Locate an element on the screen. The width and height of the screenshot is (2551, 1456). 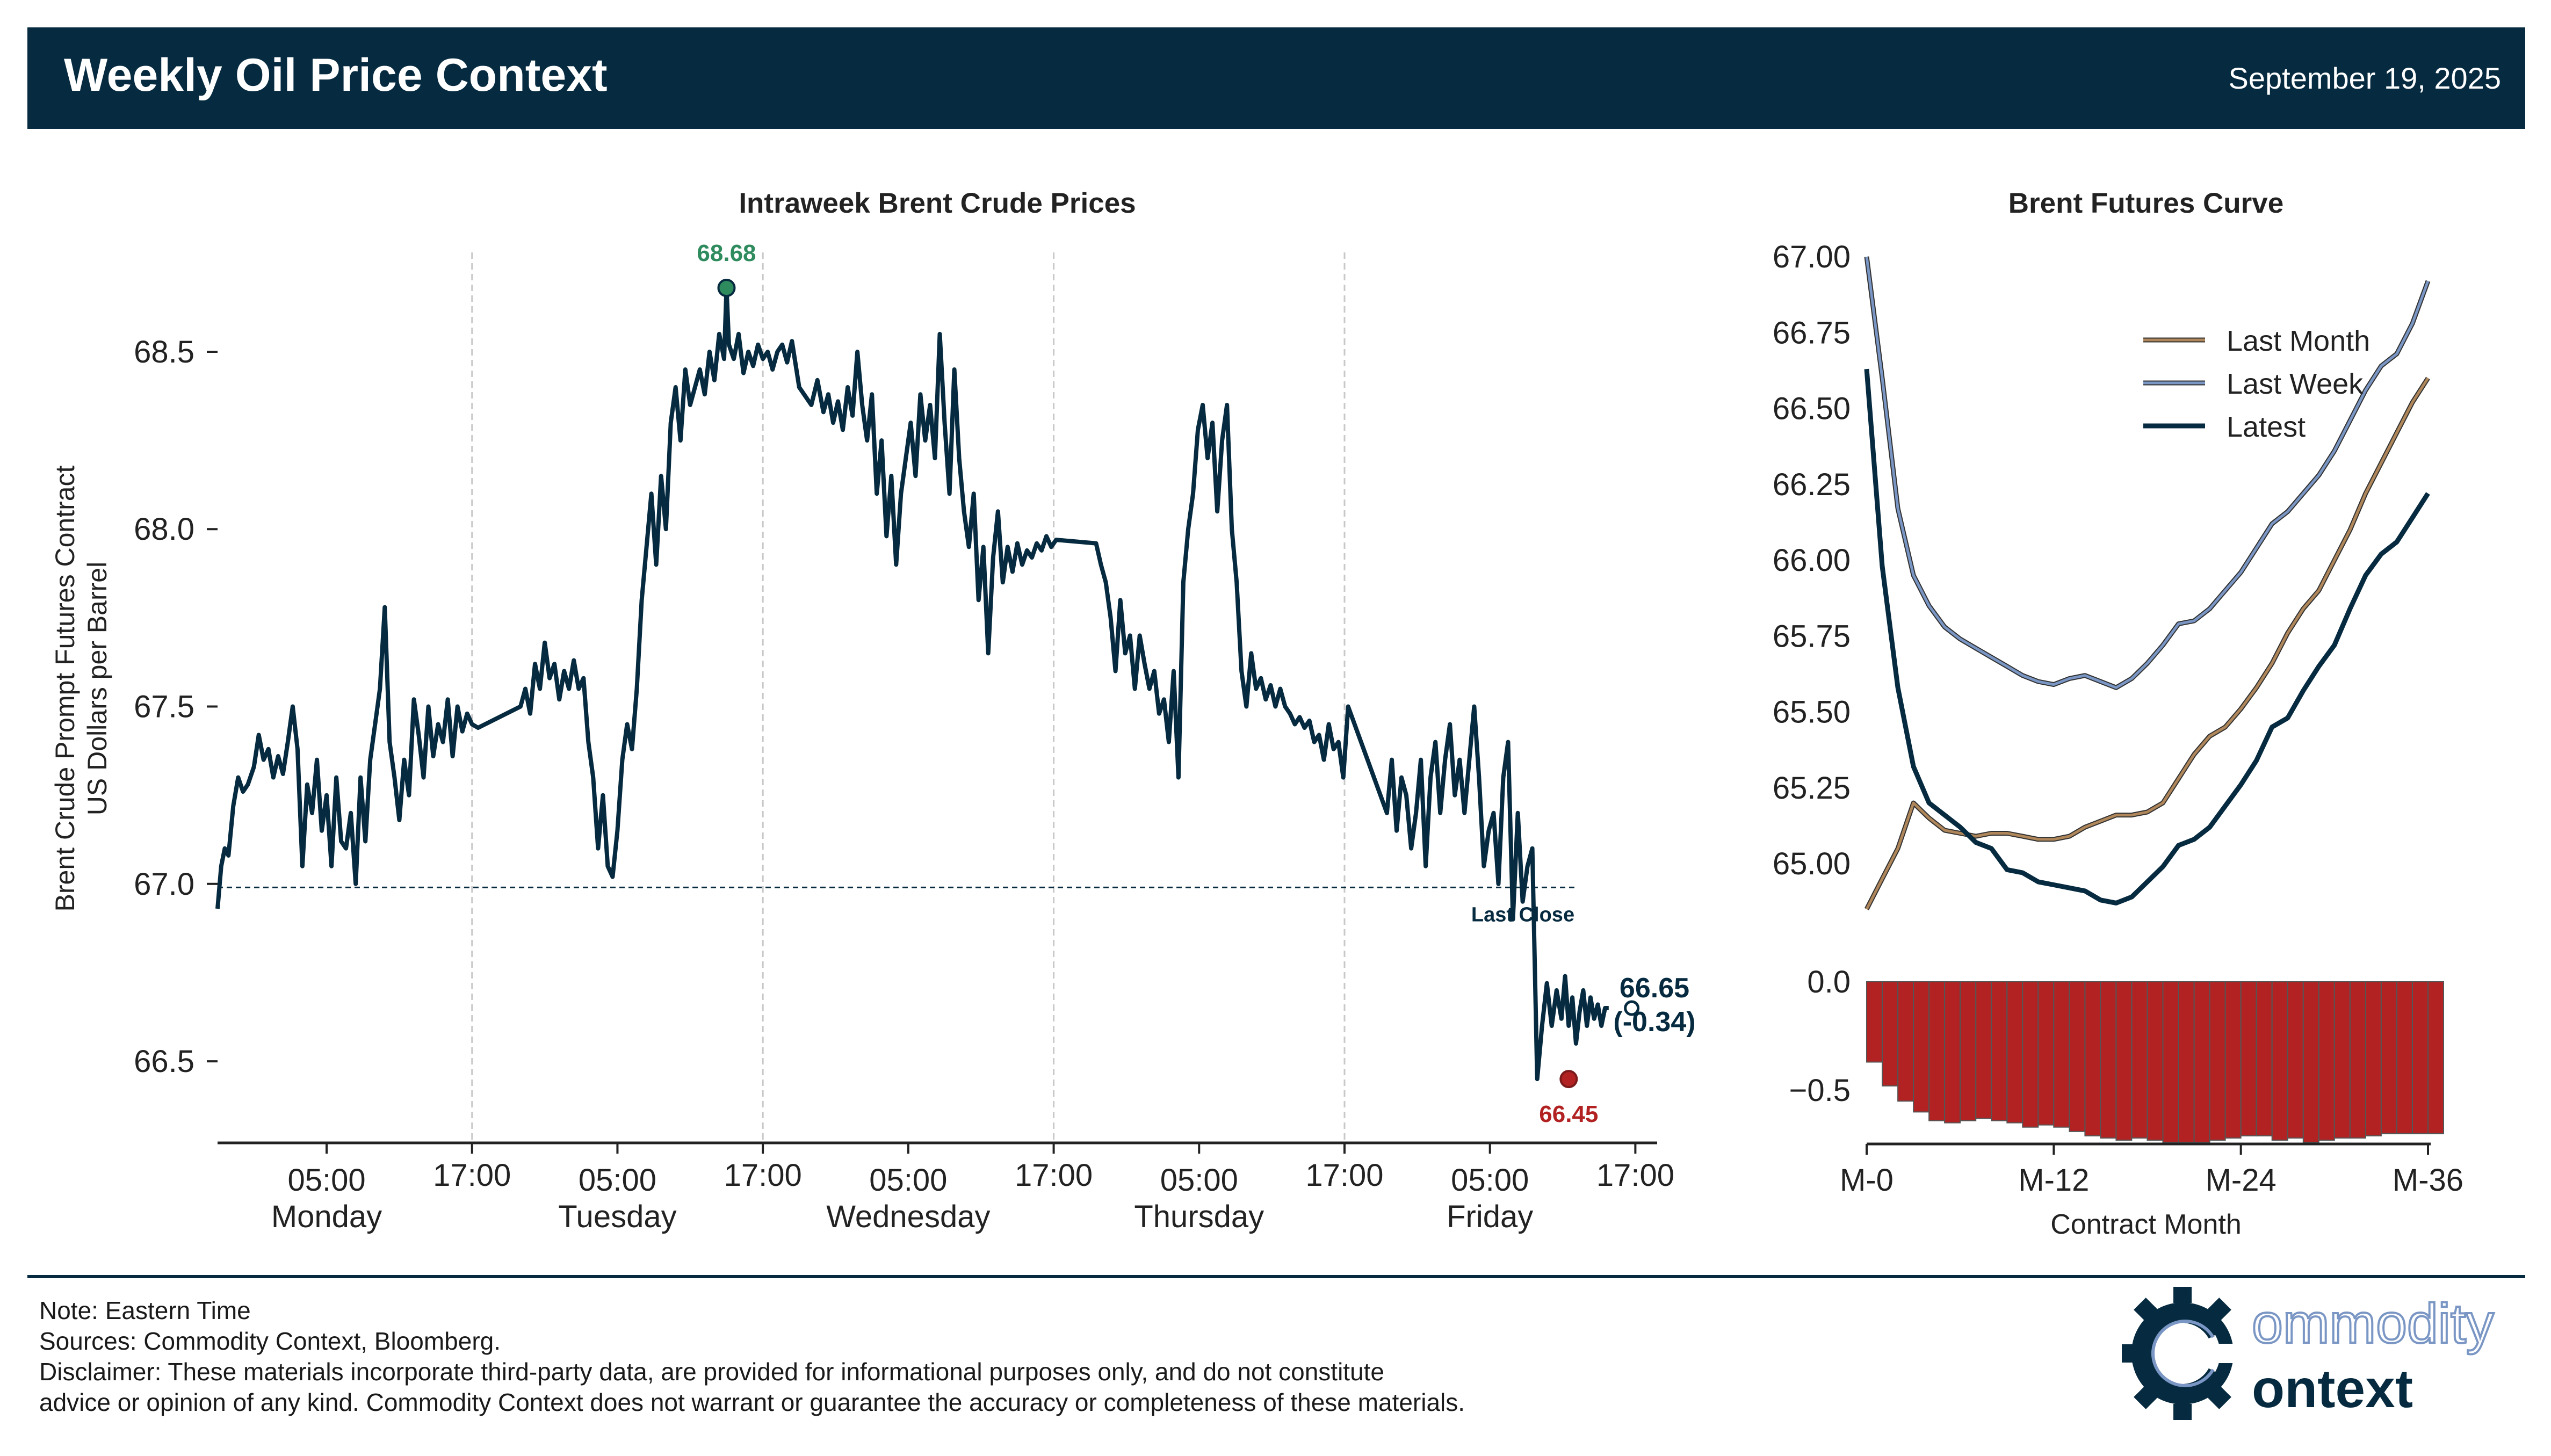
diff-xtick-label-3: M-36 is located at coordinates (2428, 1180).